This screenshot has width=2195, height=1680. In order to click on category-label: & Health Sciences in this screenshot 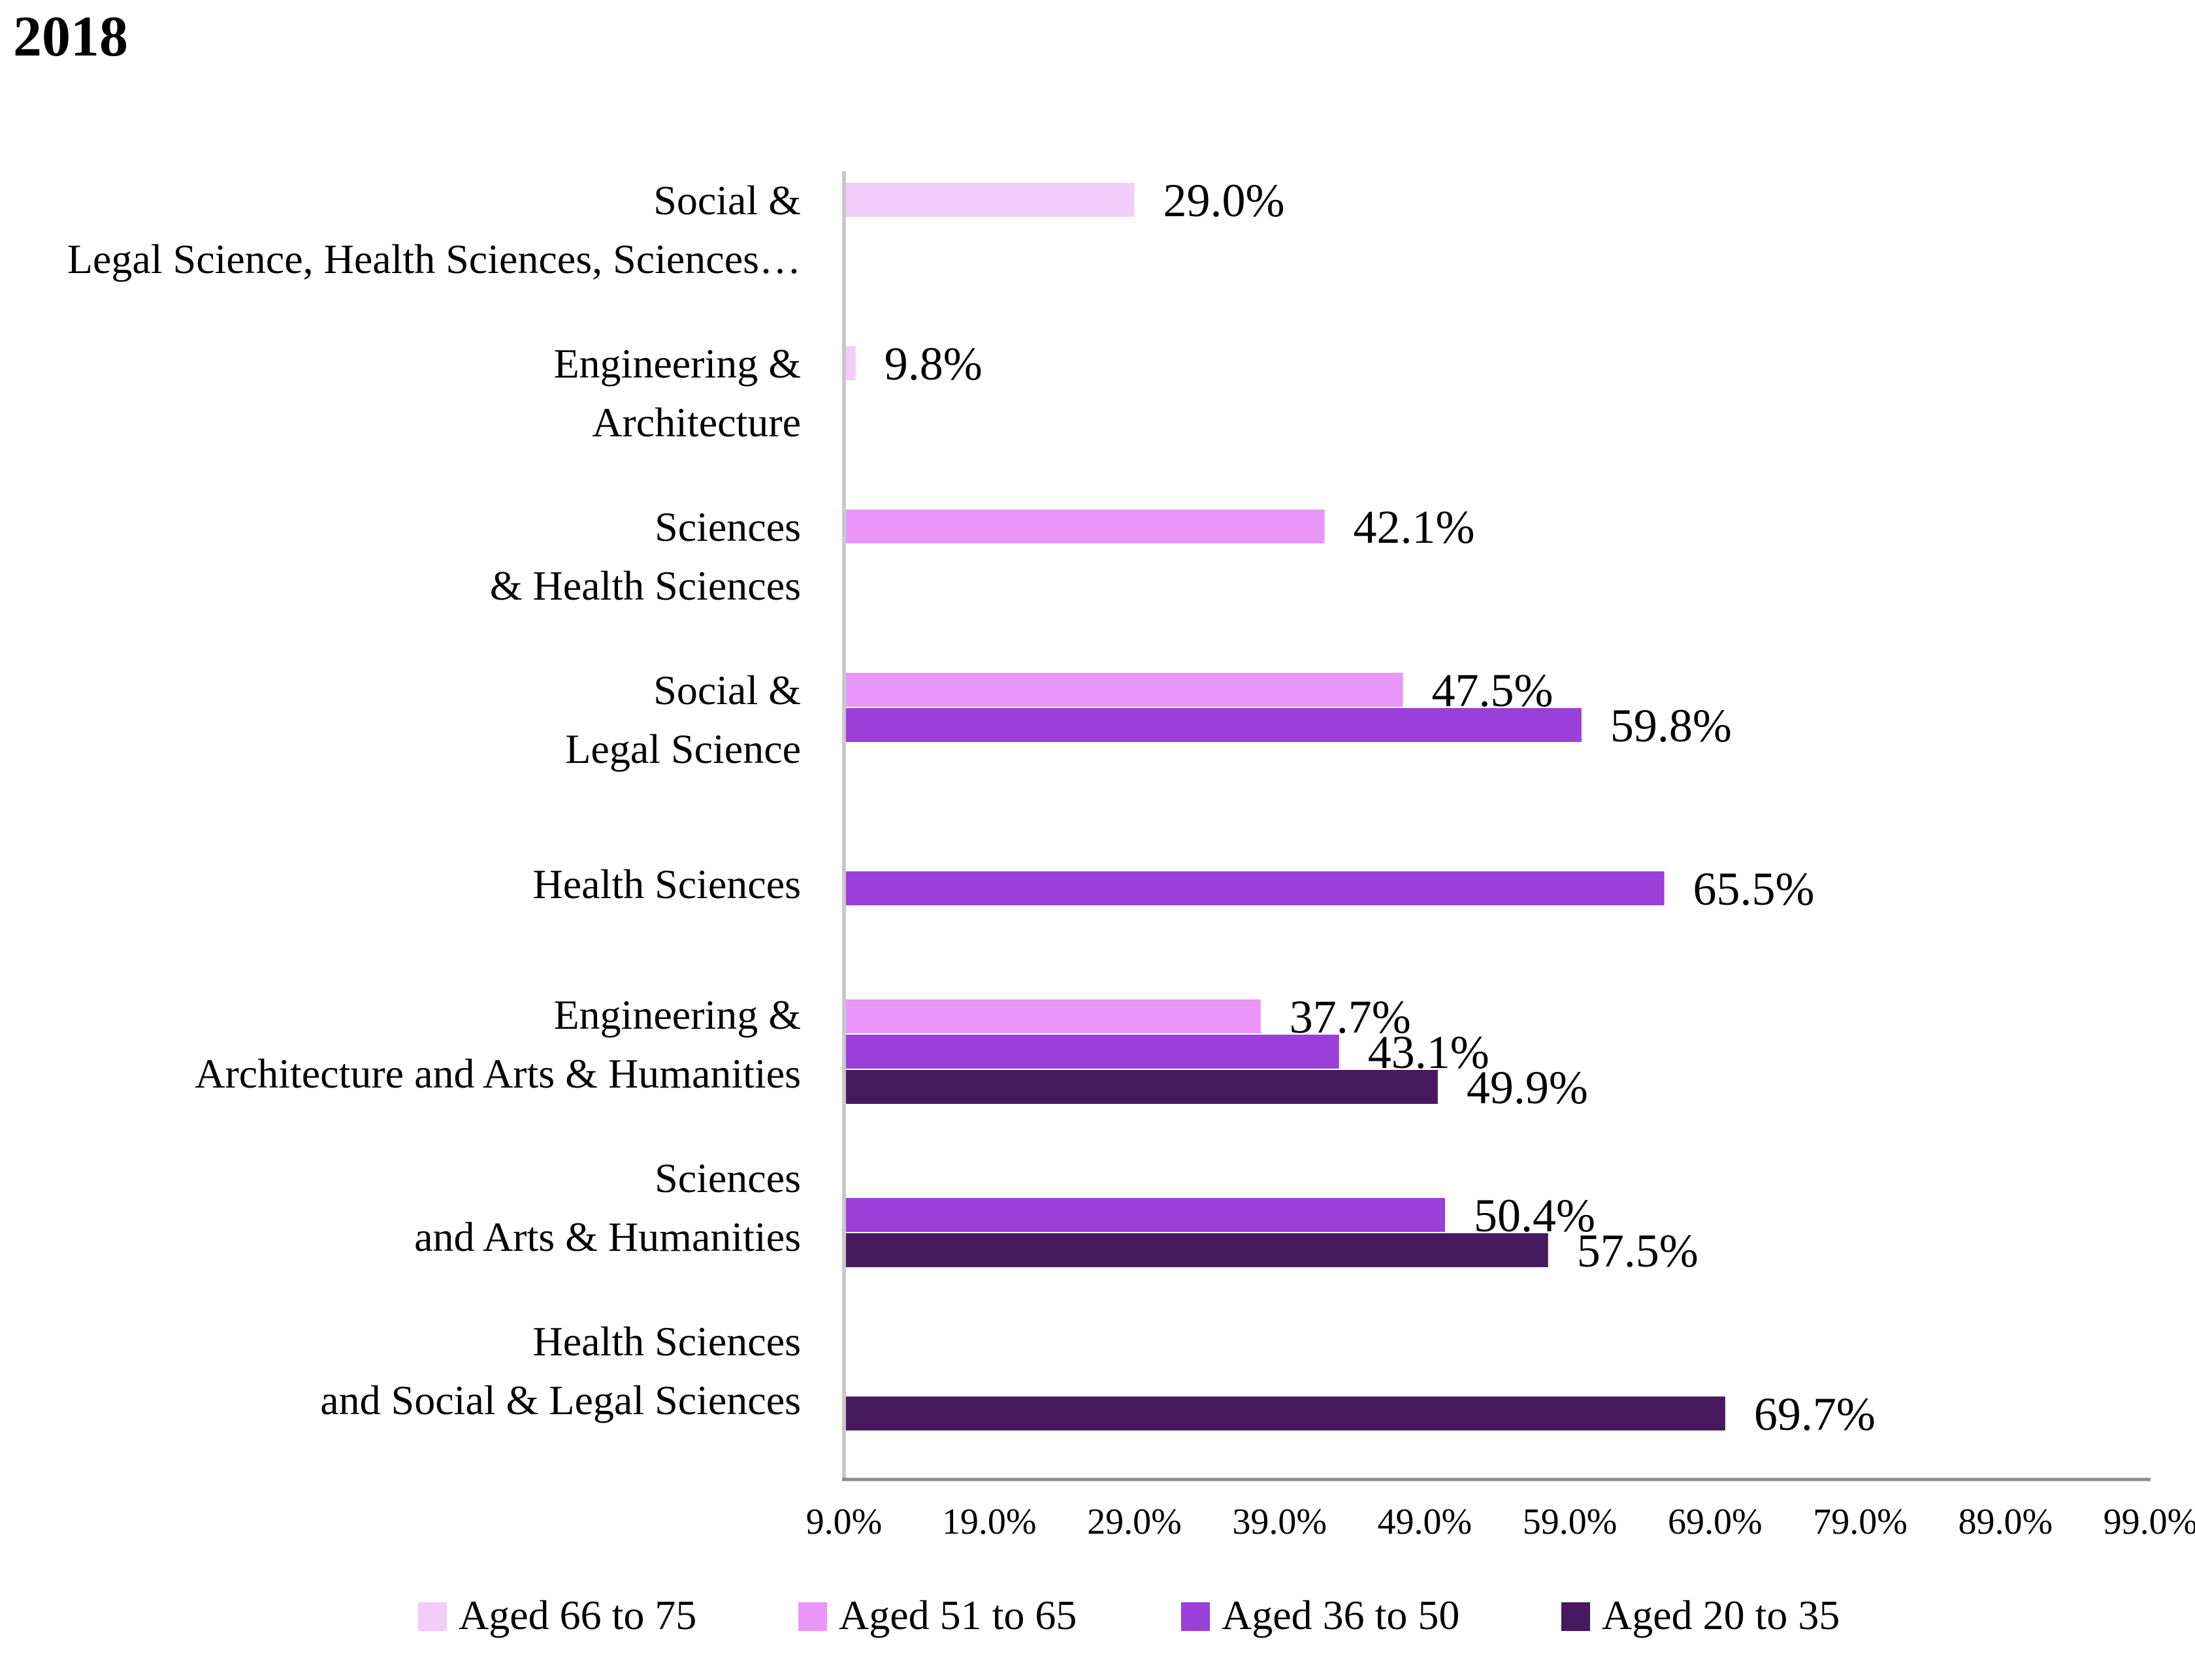, I will do `click(645, 585)`.